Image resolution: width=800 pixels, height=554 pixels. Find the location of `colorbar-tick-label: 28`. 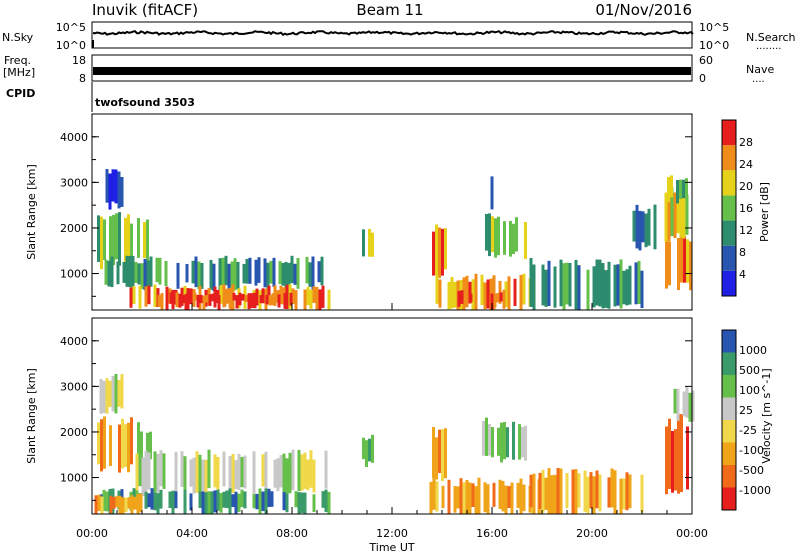

colorbar-tick-label: 28 is located at coordinates (746, 142).